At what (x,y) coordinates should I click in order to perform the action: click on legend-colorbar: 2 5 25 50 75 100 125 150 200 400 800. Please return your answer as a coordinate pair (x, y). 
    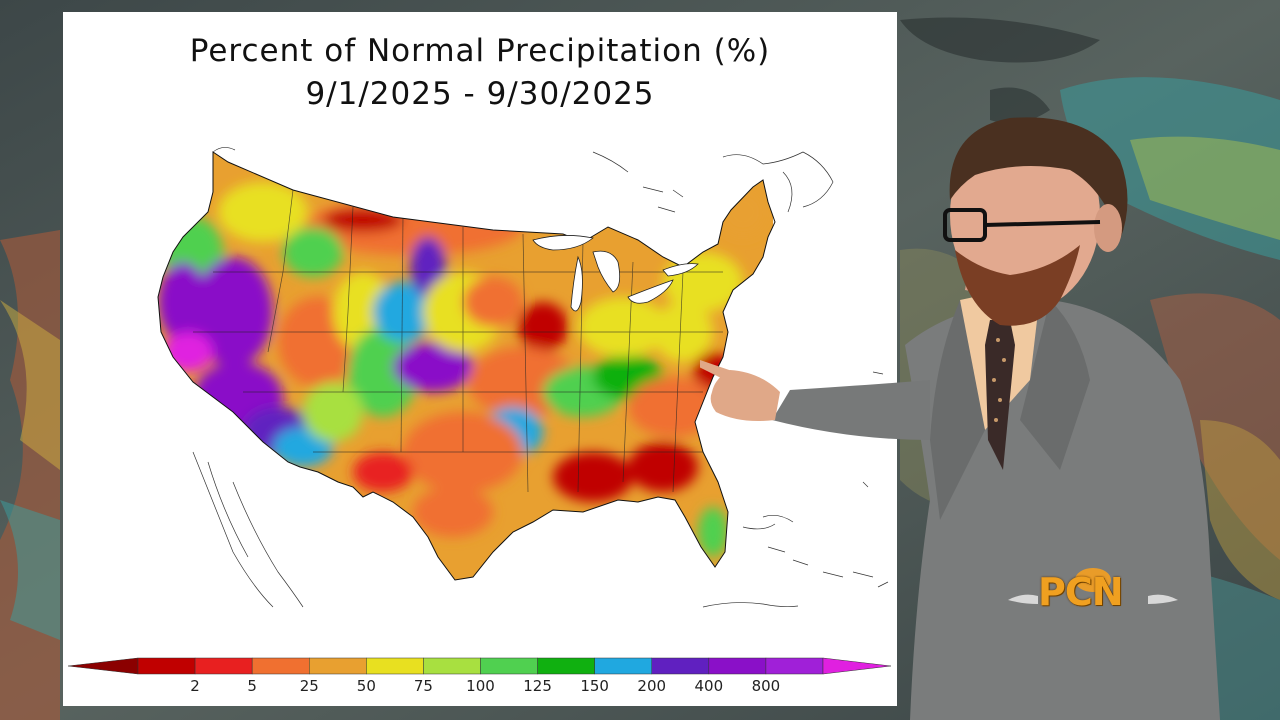
    Looking at the image, I should click on (479, 676).